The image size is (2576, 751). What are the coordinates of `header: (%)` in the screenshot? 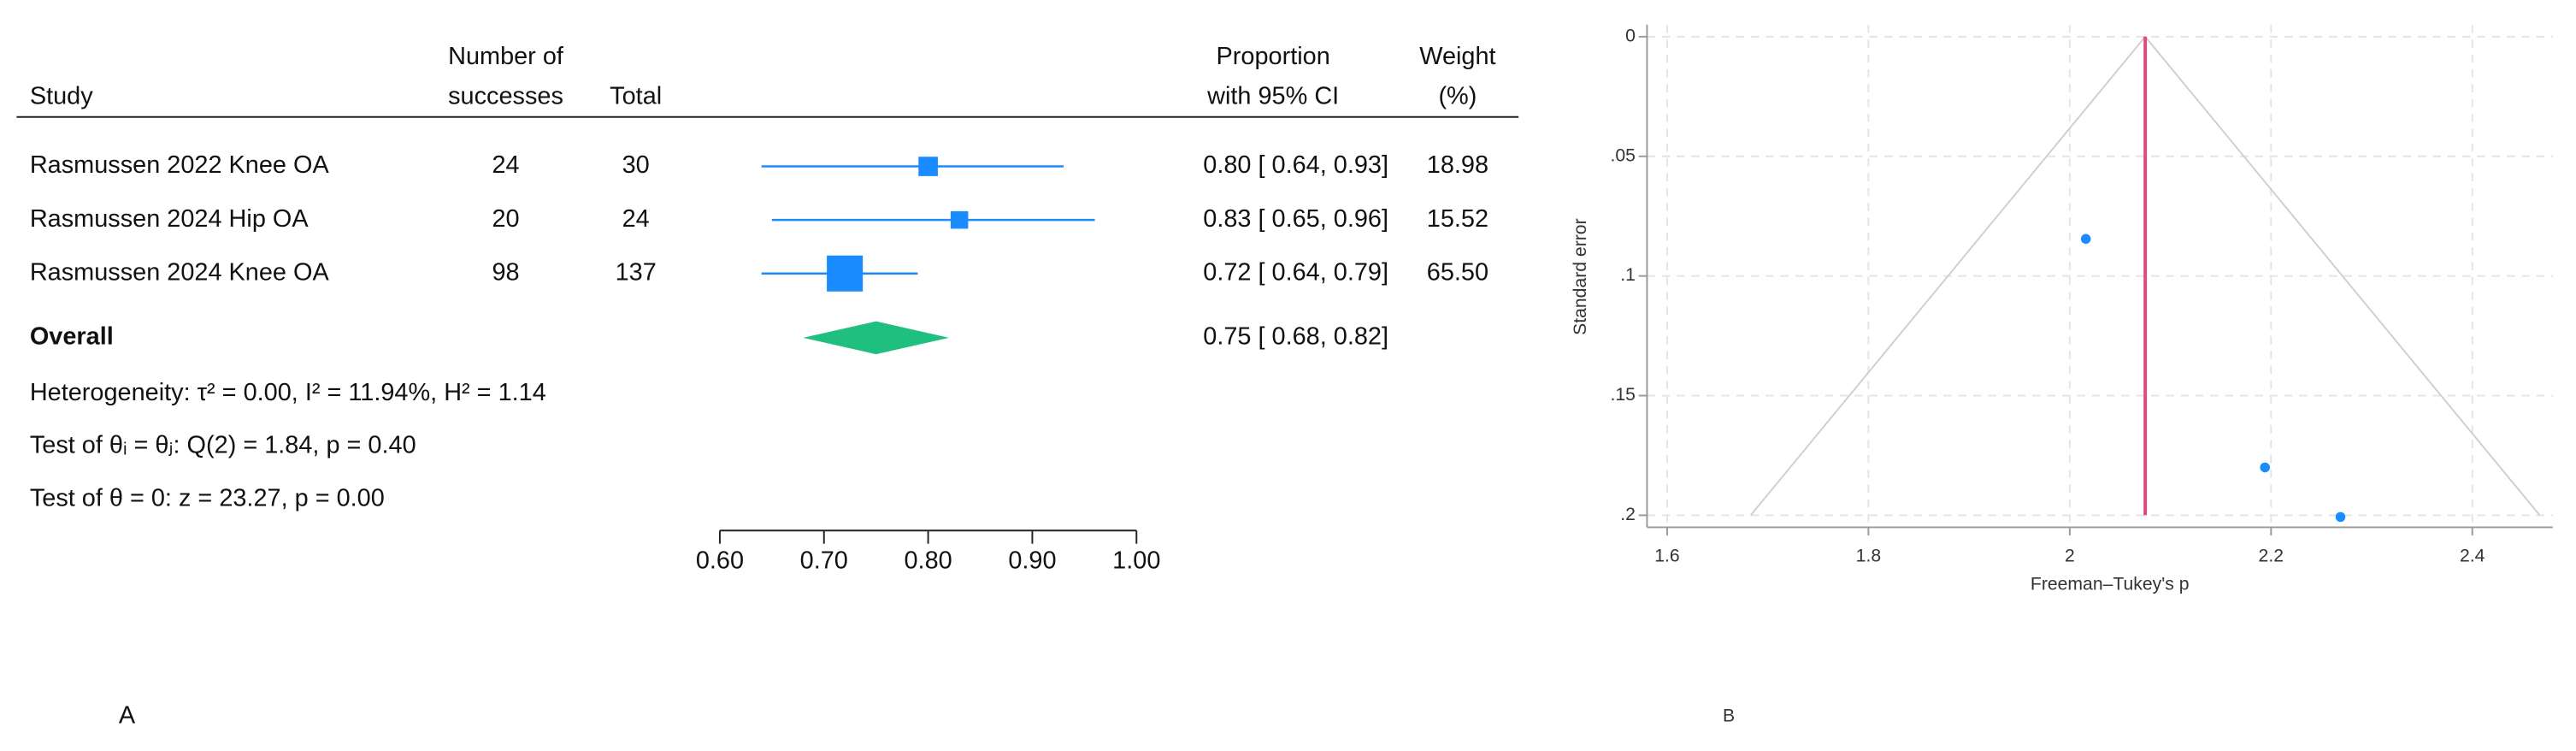 It's located at (1457, 95).